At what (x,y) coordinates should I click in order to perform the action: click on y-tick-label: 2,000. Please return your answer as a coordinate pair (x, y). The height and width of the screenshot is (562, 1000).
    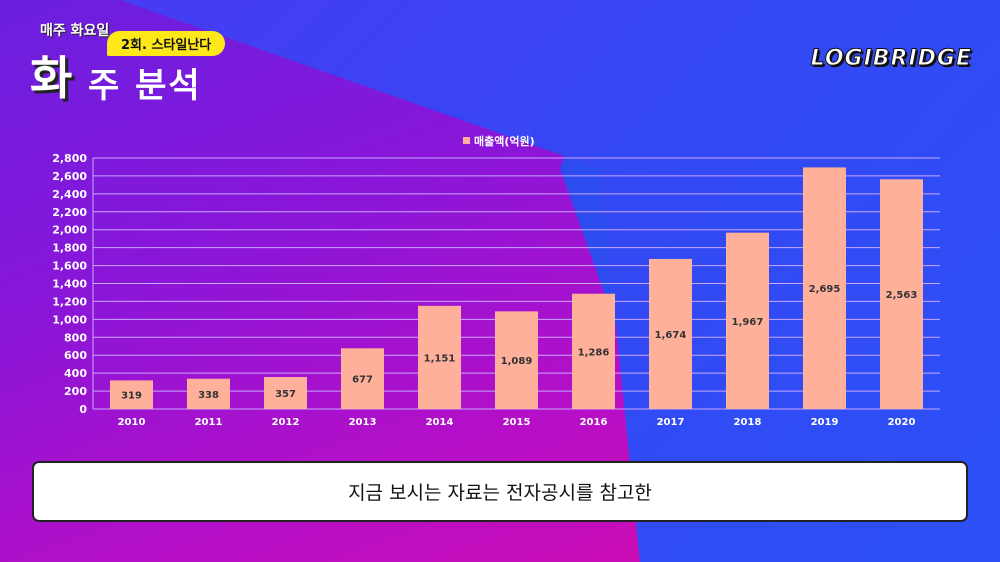
    Looking at the image, I should click on (69, 230).